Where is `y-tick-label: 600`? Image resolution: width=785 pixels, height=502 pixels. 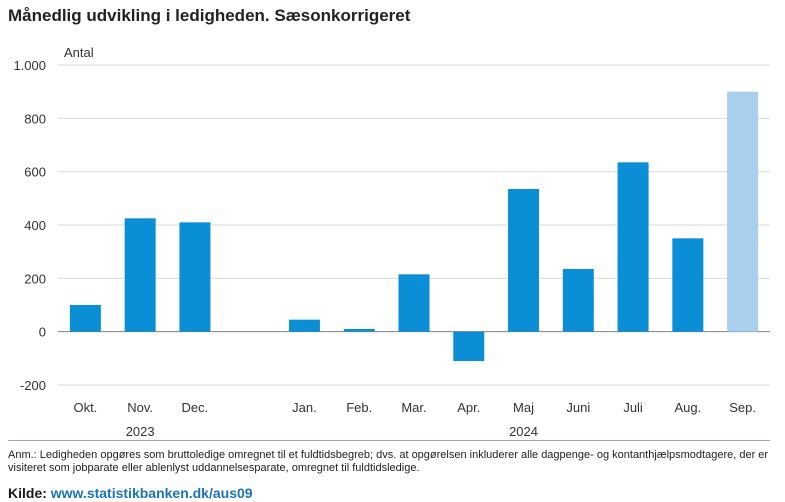 y-tick-label: 600 is located at coordinates (35, 172).